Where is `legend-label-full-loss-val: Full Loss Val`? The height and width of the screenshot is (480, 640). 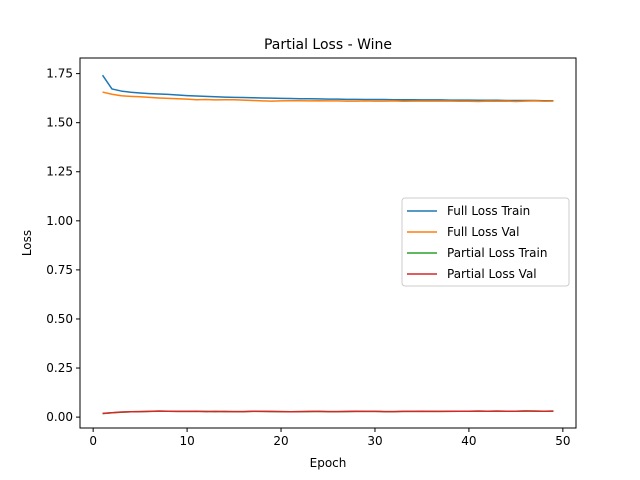 legend-label-full-loss-val: Full Loss Val is located at coordinates (483, 232).